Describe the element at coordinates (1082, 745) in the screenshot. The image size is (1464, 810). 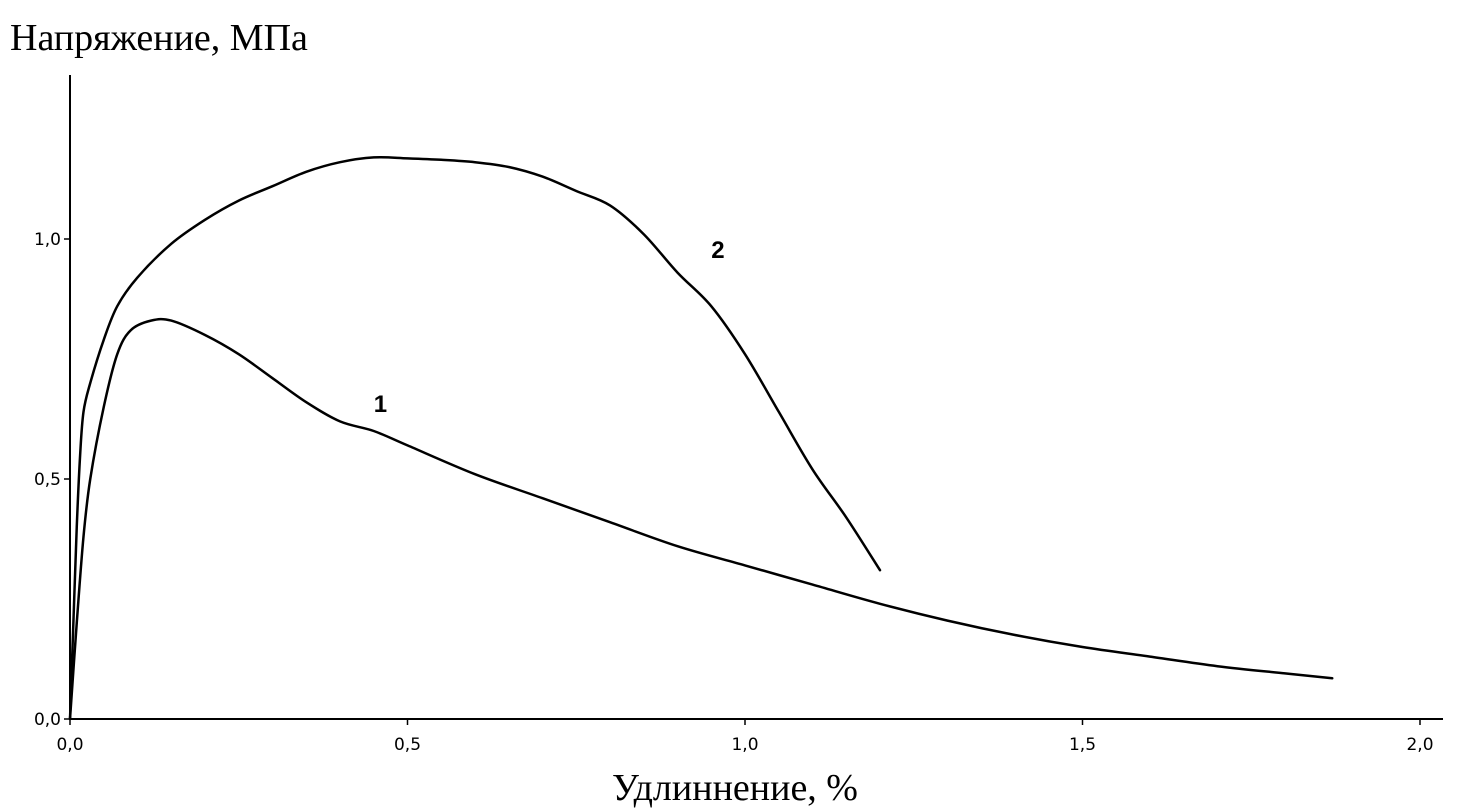
I see `x-tick-label: 1,5` at that location.